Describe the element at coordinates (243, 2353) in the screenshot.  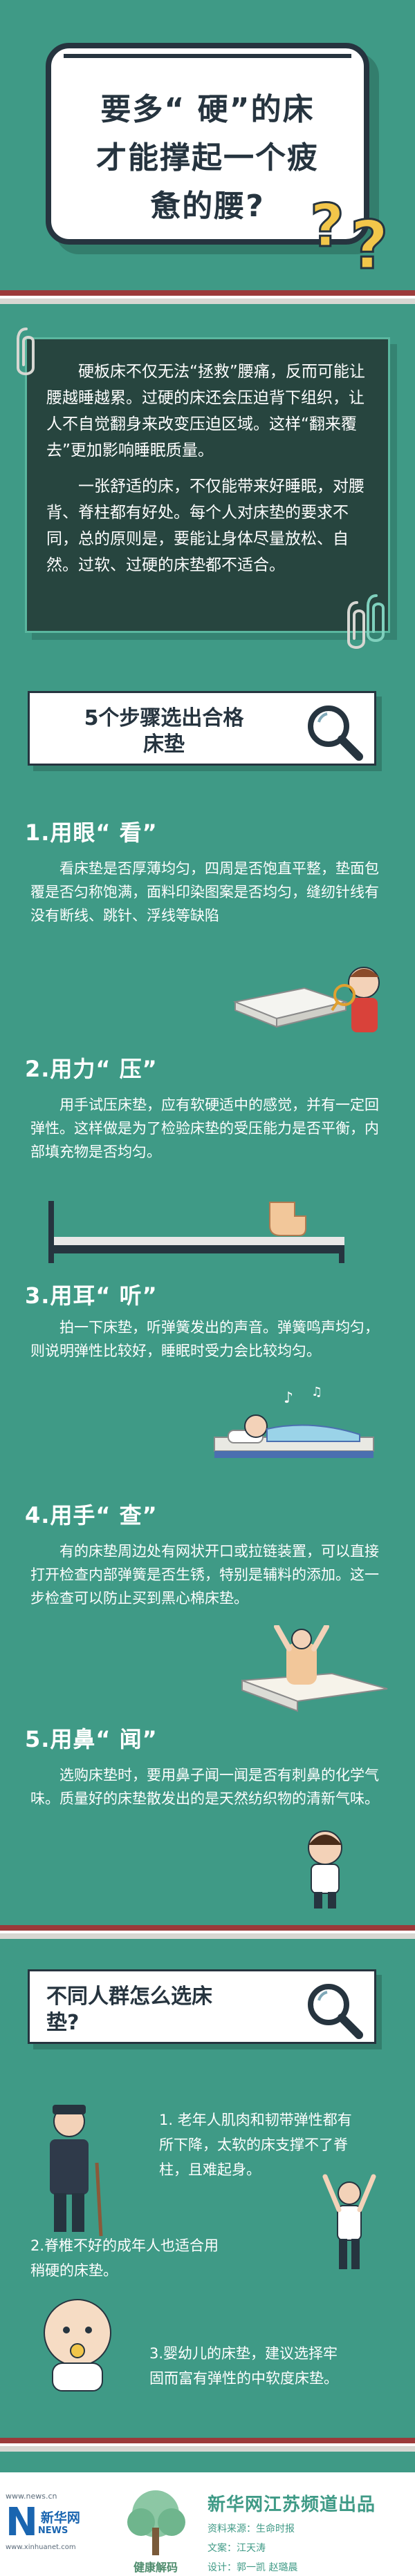
I see `group-3-line-1: 3.婴幼儿的床垫，建议选择牢` at that location.